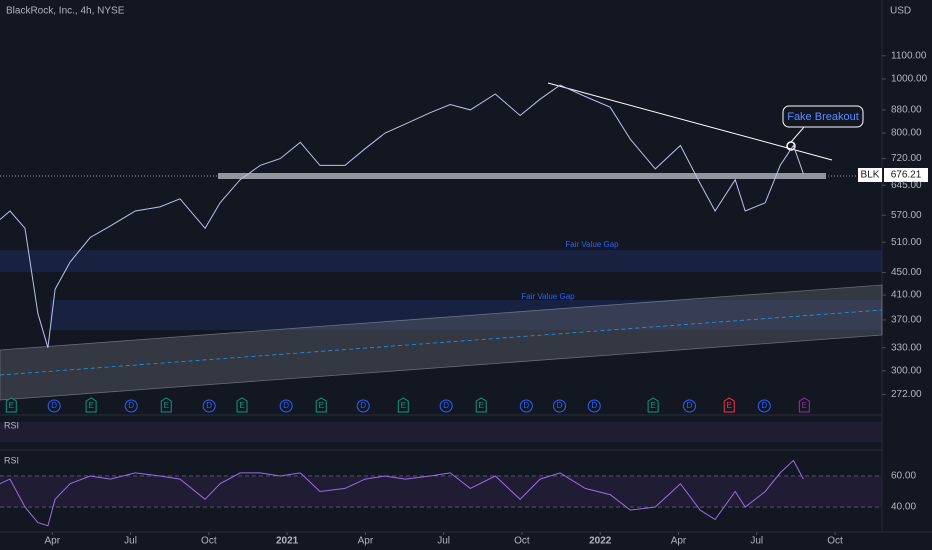  Describe the element at coordinates (906, 295) in the screenshot. I see `y-tick-label: 410.00` at that location.